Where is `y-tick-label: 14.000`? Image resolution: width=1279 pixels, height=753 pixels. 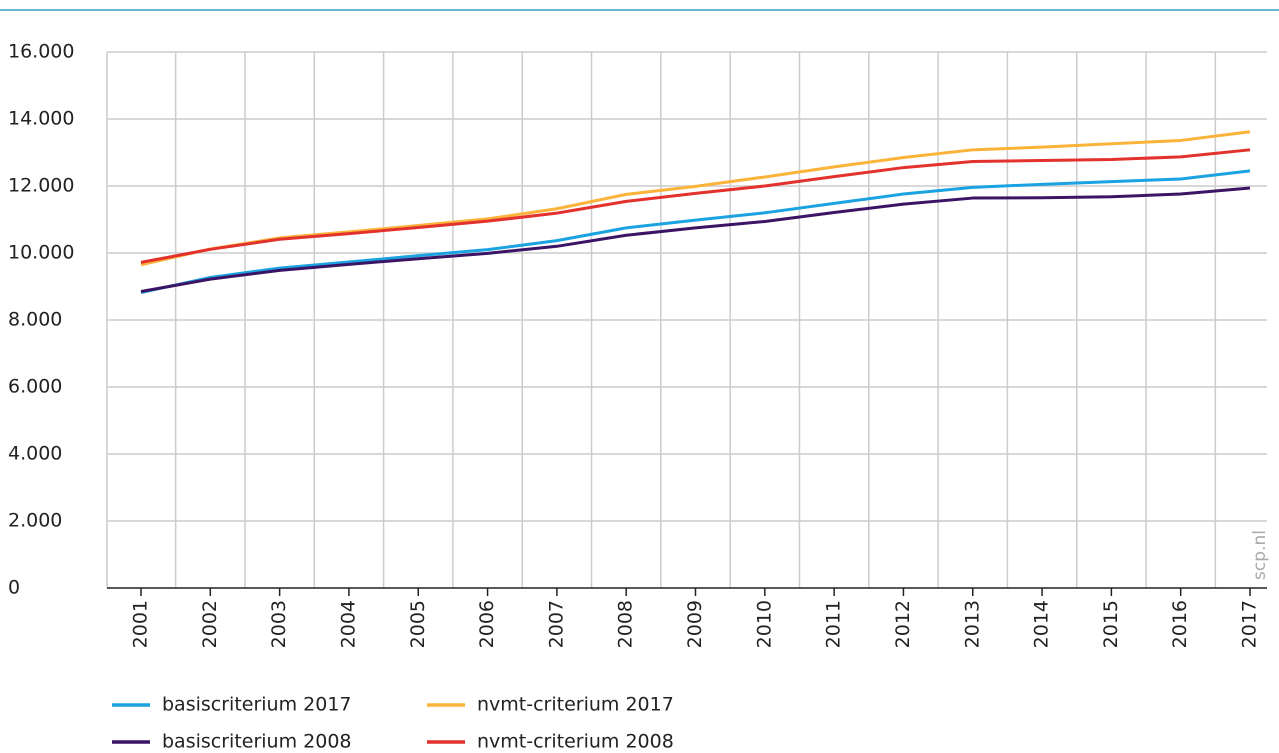 y-tick-label: 14.000 is located at coordinates (41, 119).